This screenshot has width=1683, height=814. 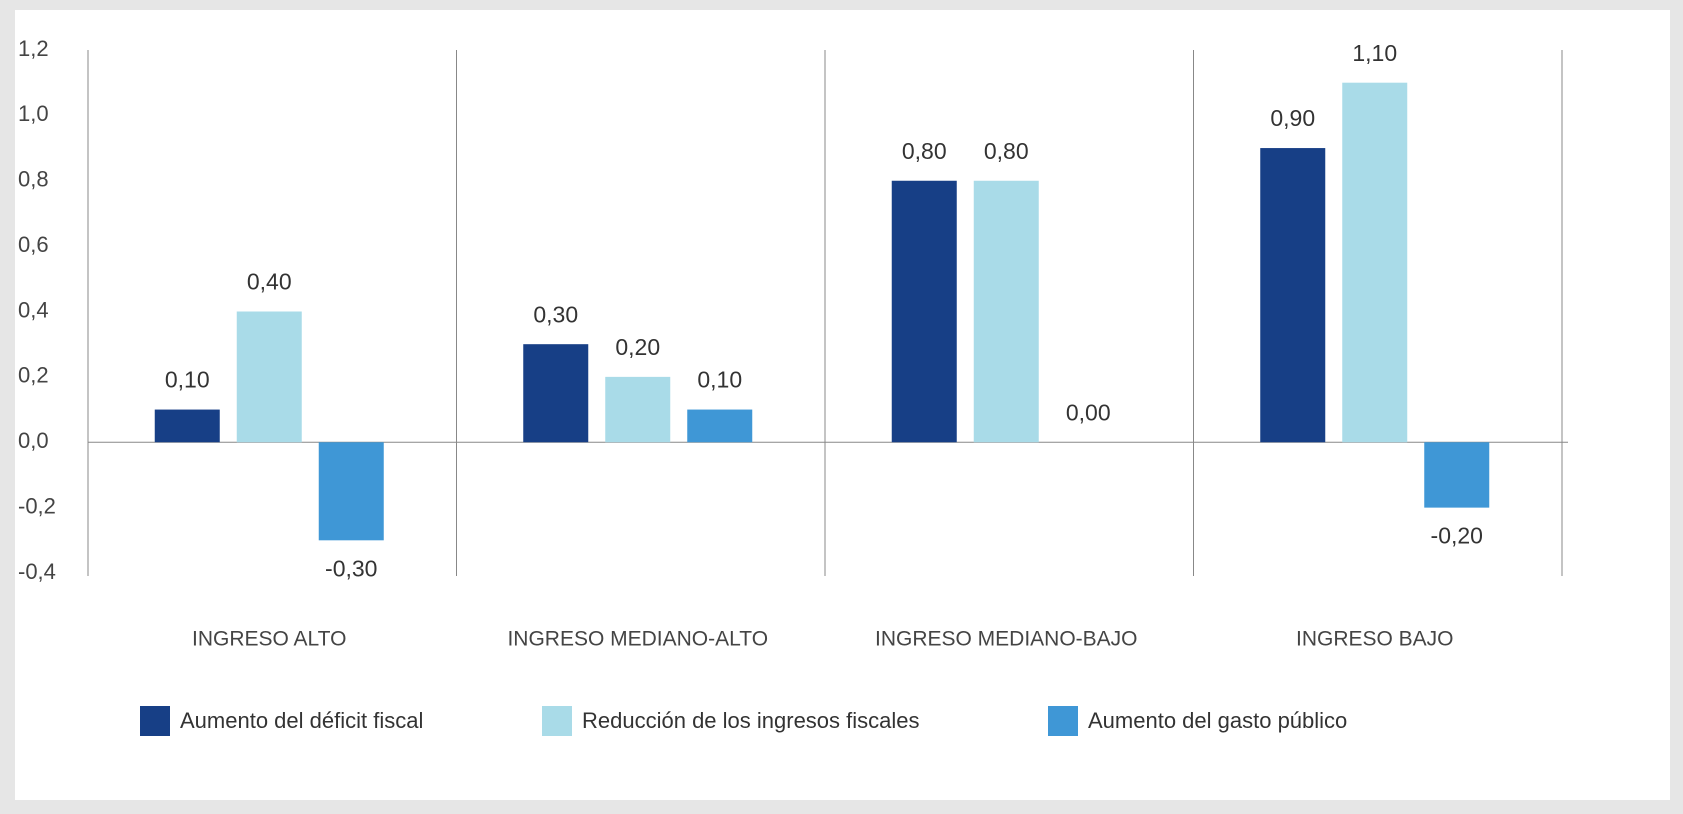 I want to click on x-tick-label: INGRESO MEDIANO-BAJO, so click(x=1006, y=639).